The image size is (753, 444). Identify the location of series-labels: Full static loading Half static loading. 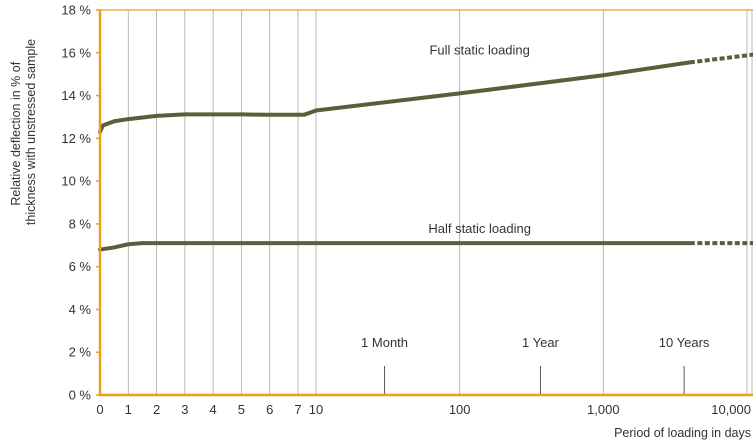
(479, 139).